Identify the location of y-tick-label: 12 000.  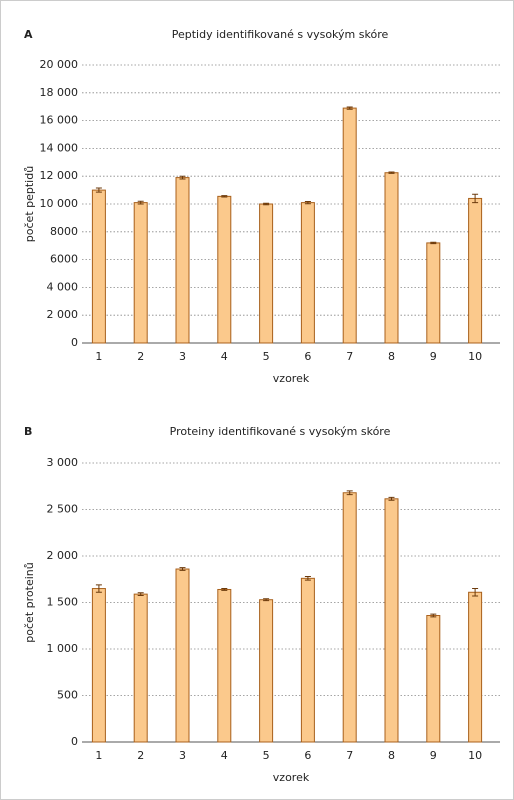
(59, 175).